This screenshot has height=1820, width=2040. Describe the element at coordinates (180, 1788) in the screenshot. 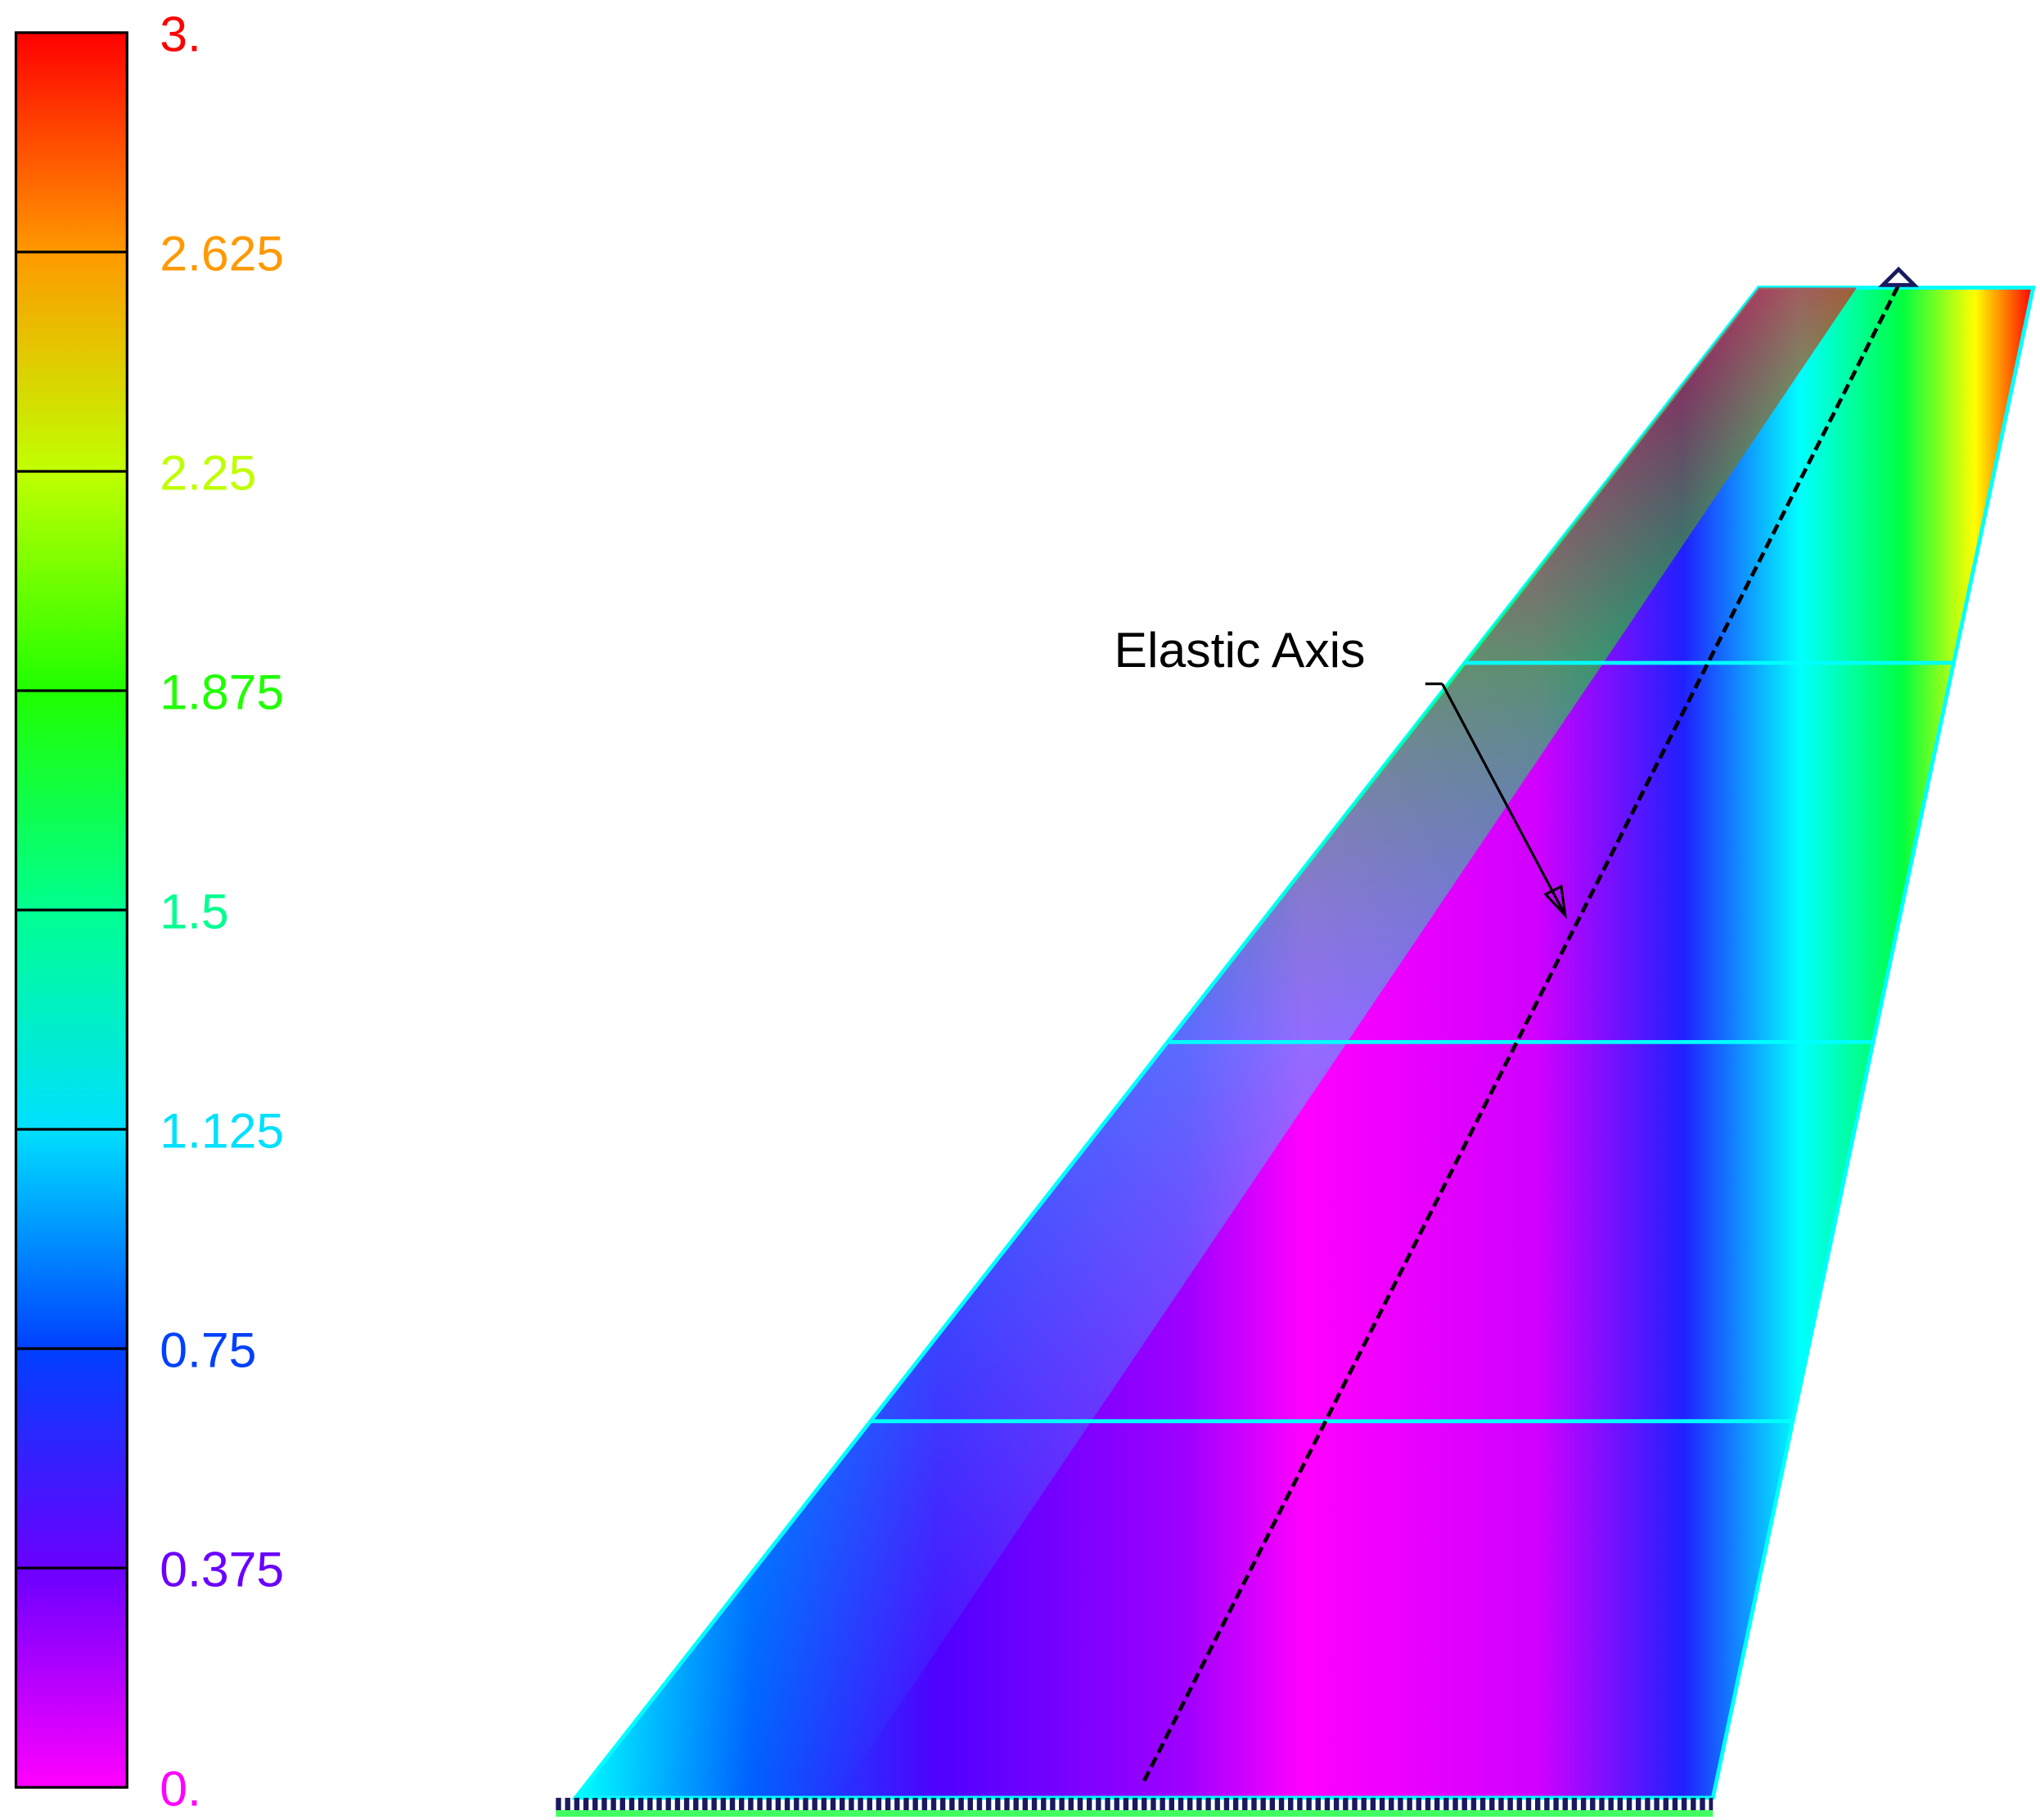

I see `colorbar-tick-label: 0.` at that location.